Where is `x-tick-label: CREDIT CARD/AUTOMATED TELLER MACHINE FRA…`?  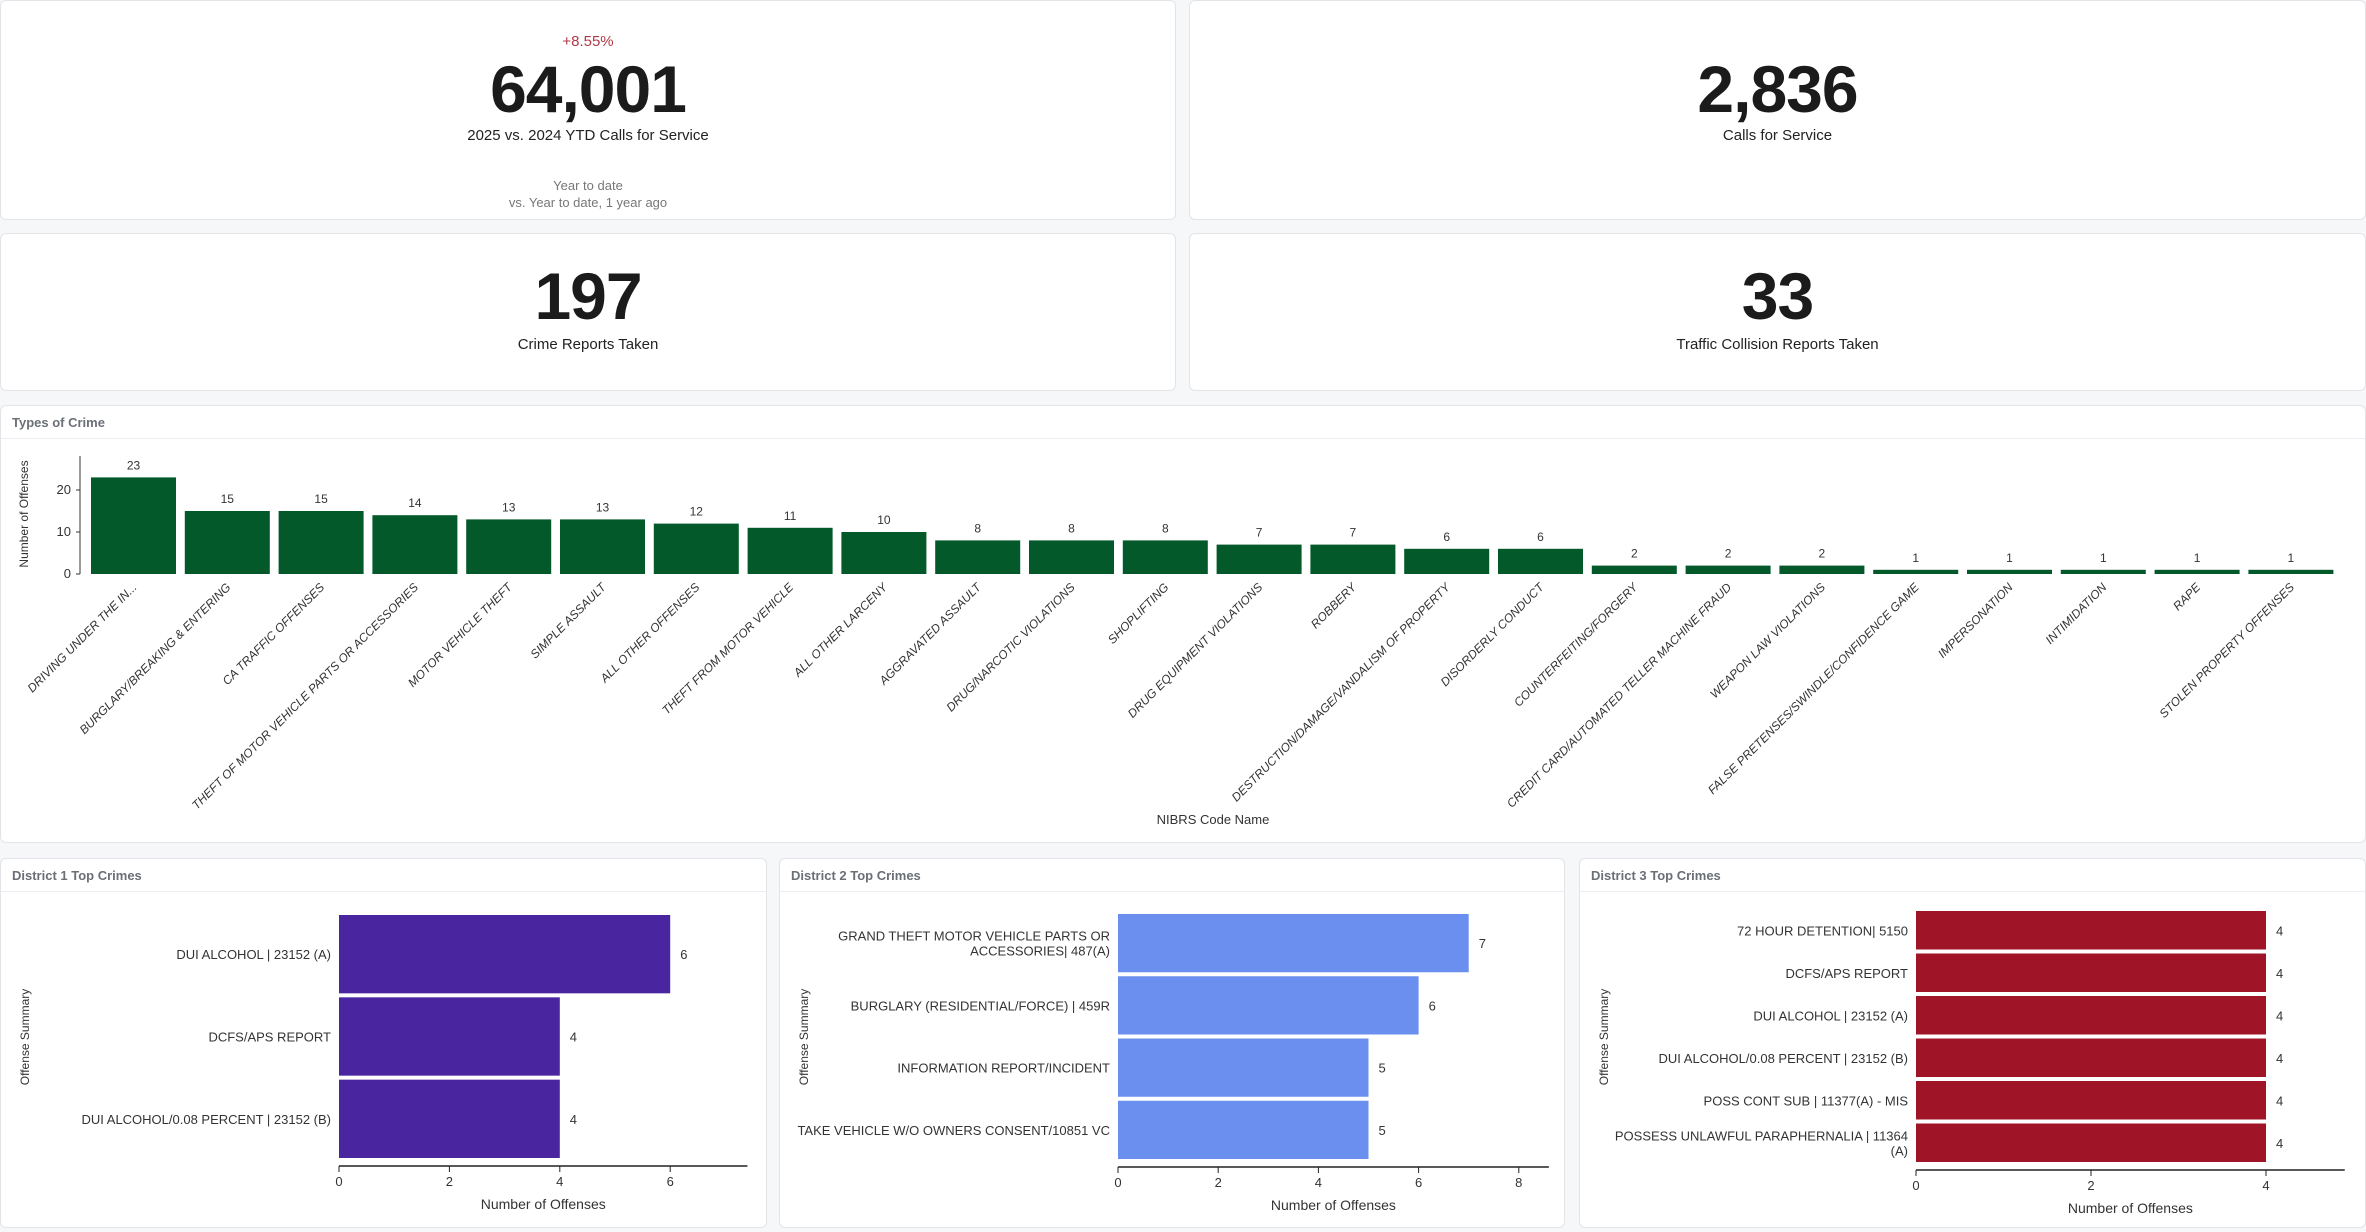
x-tick-label: CREDIT CARD/AUTOMATED TELLER MACHINE FRA… is located at coordinates (1619, 695).